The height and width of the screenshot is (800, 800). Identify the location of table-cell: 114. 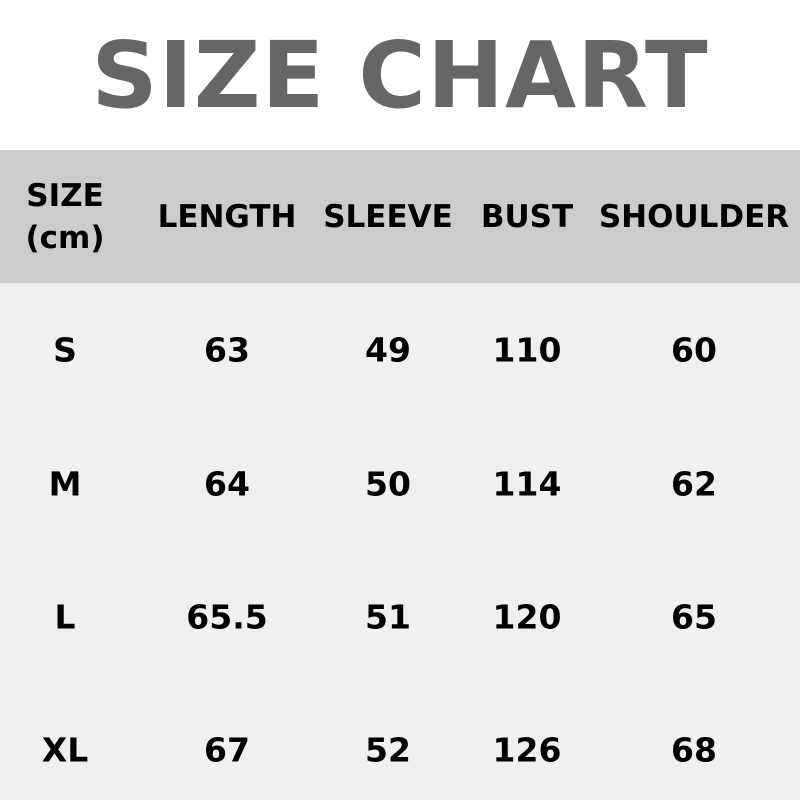
(527, 484).